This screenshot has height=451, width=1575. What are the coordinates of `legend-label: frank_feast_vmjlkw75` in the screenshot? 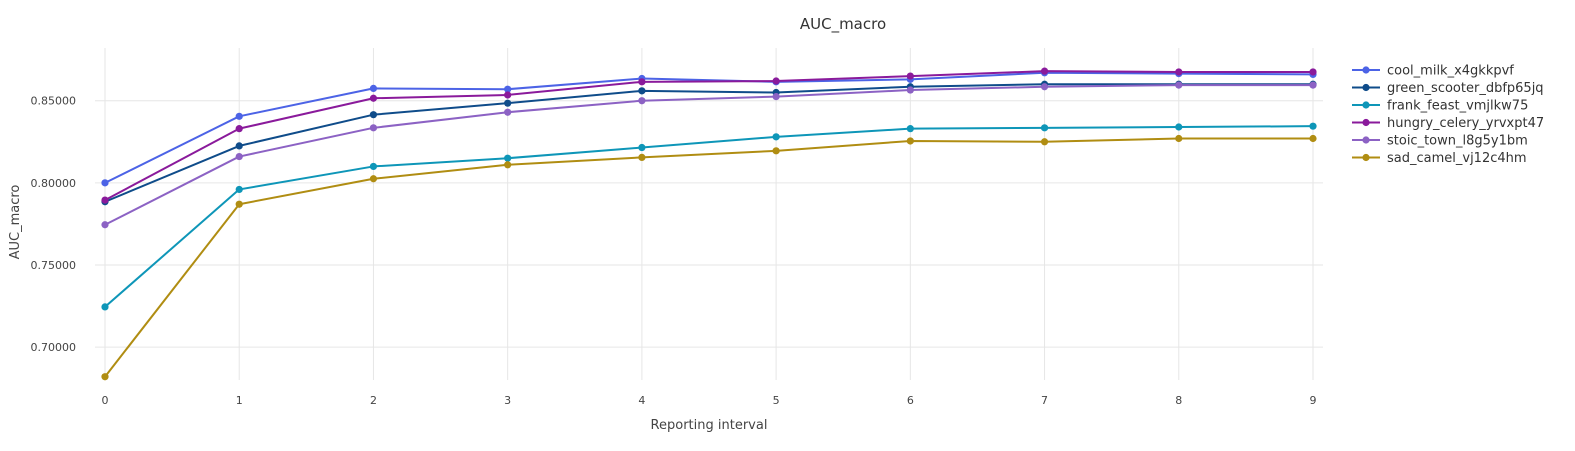 It's located at (1457, 106).